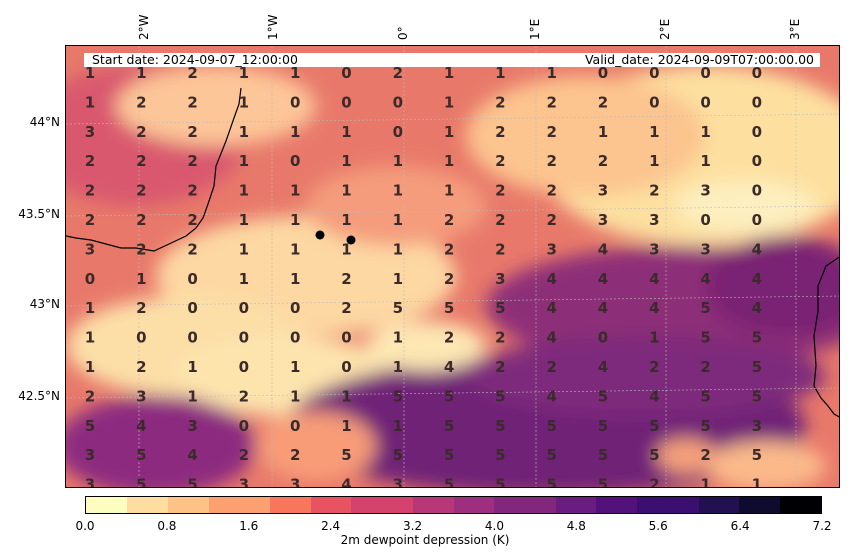  What do you see at coordinates (494, 526) in the screenshot?
I see `colorbar-tick-label: 4.0` at bounding box center [494, 526].